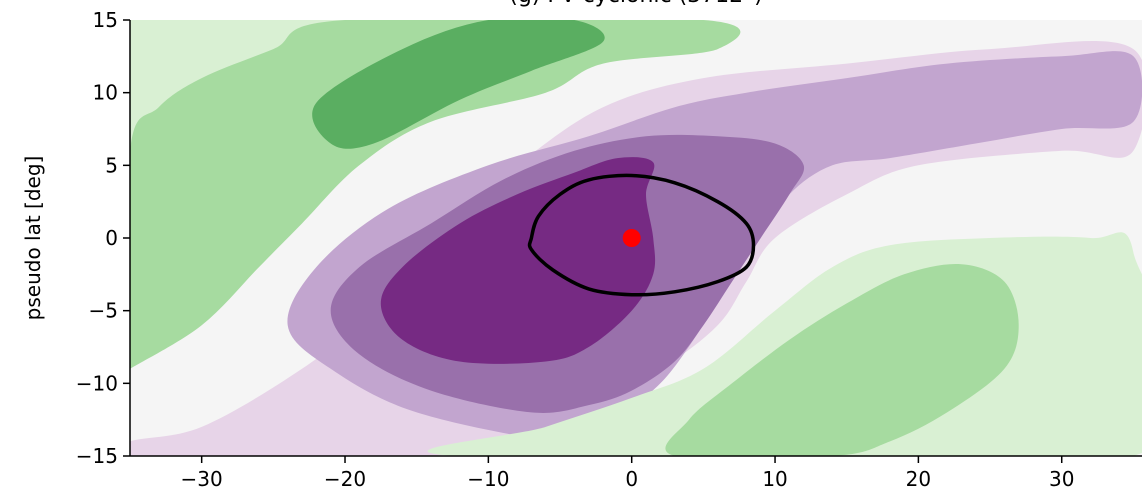 Image resolution: width=1142 pixels, height=501 pixels. What do you see at coordinates (97, 383) in the screenshot?
I see `y-tick-label: −10` at bounding box center [97, 383].